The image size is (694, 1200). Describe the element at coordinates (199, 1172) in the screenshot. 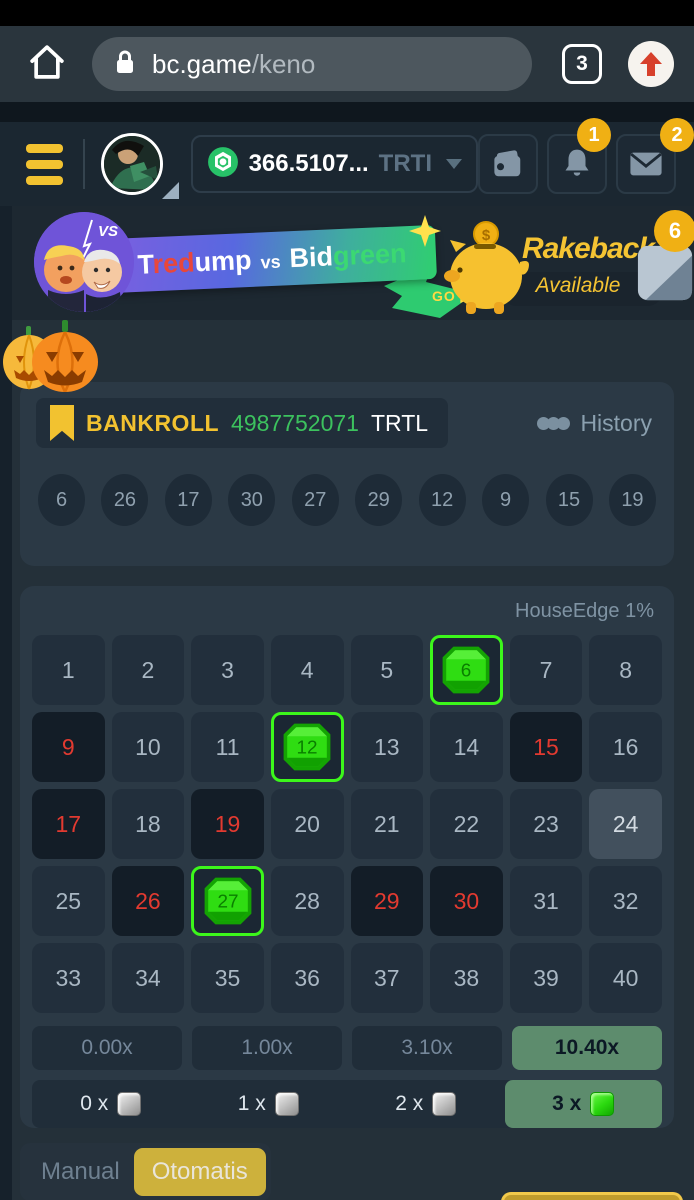

I see `tab-auto: Otomatis` at that location.